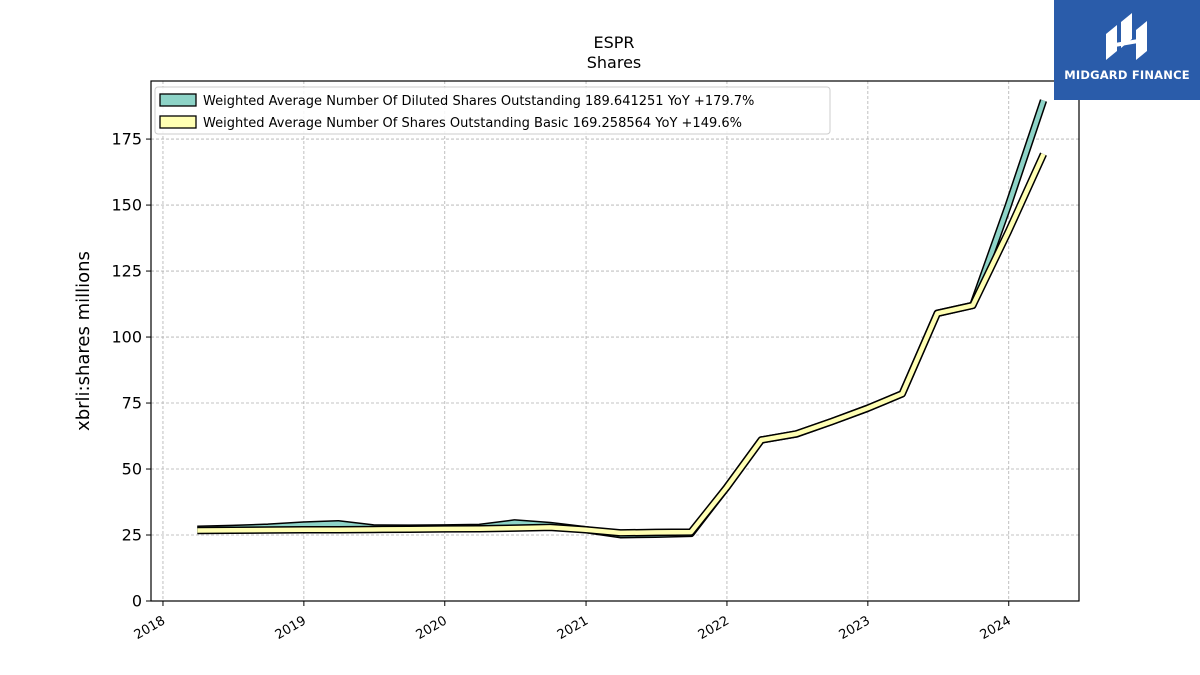  I want to click on y-tick-label: 25, so click(132, 535).